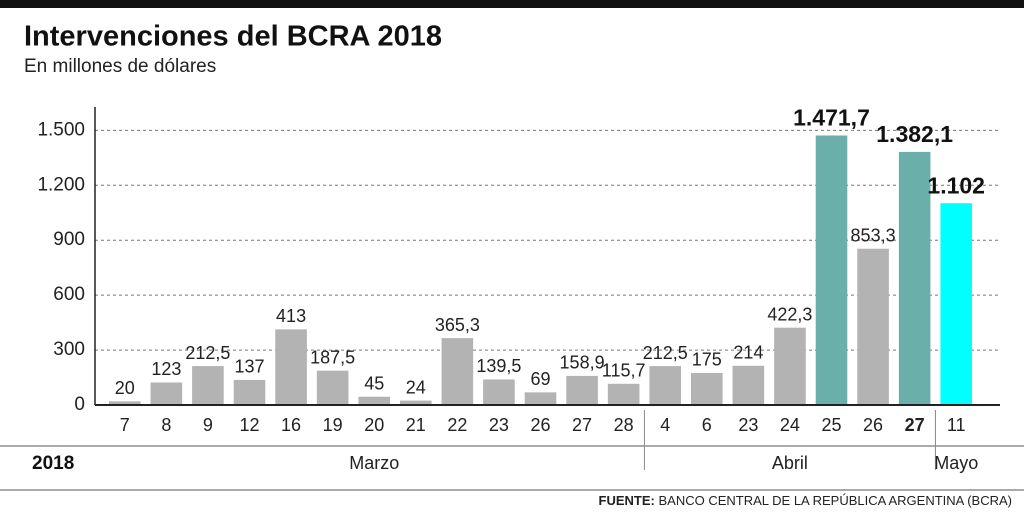 The image size is (1024, 515). Describe the element at coordinates (416, 387) in the screenshot. I see `value-label: 24` at that location.